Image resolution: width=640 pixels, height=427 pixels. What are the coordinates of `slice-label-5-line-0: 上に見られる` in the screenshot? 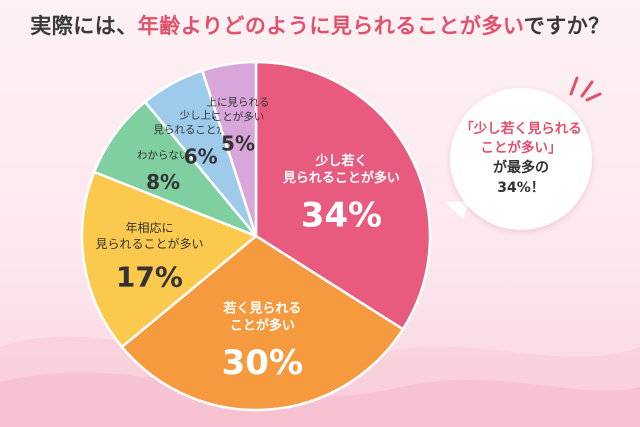 It's located at (238, 103).